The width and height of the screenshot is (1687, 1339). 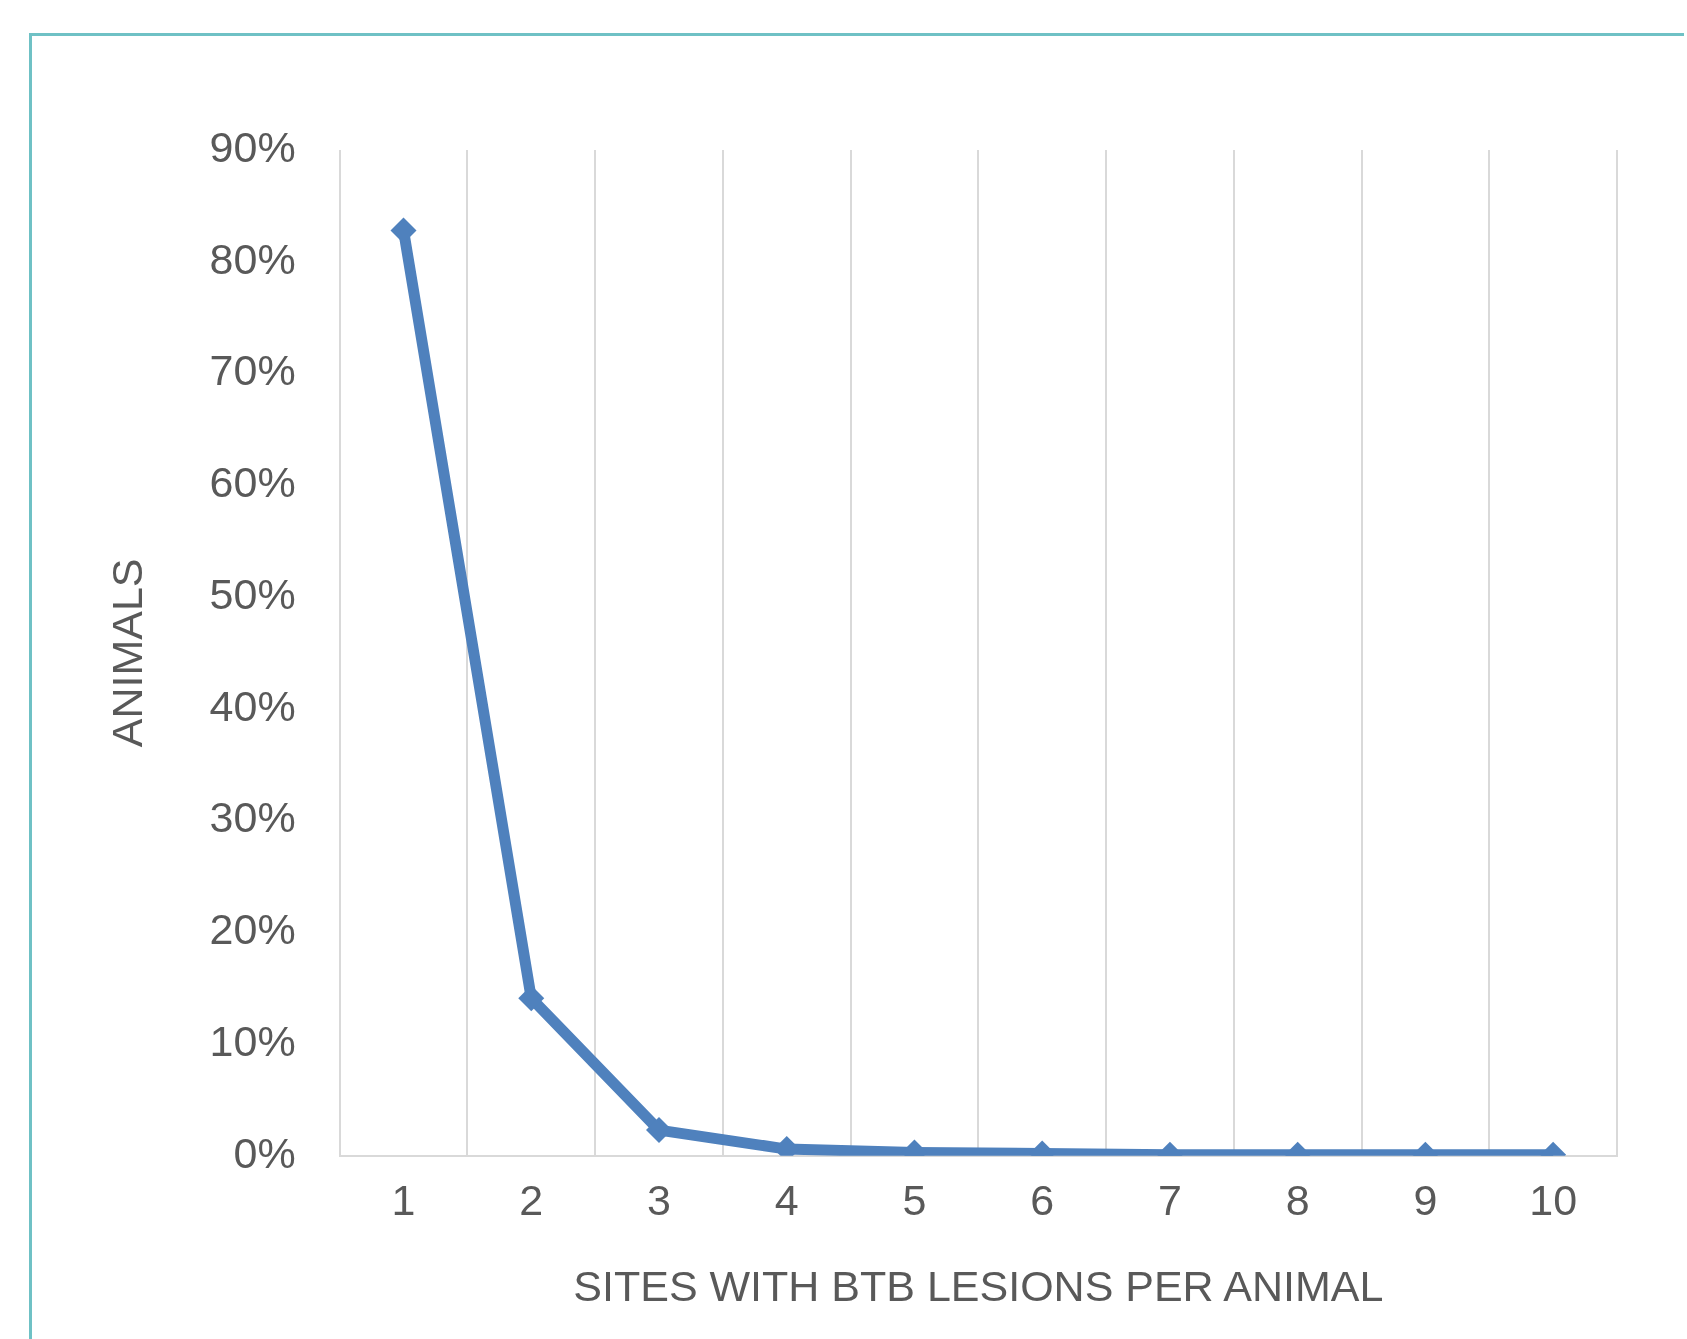 What do you see at coordinates (252, 1040) in the screenshot?
I see `y-tick-label: 10%` at bounding box center [252, 1040].